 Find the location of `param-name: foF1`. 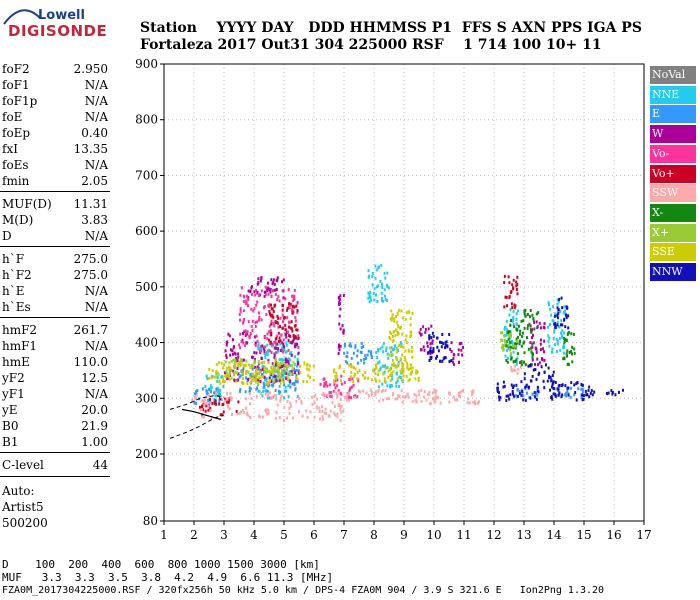

param-name: foF1 is located at coordinates (16, 85).